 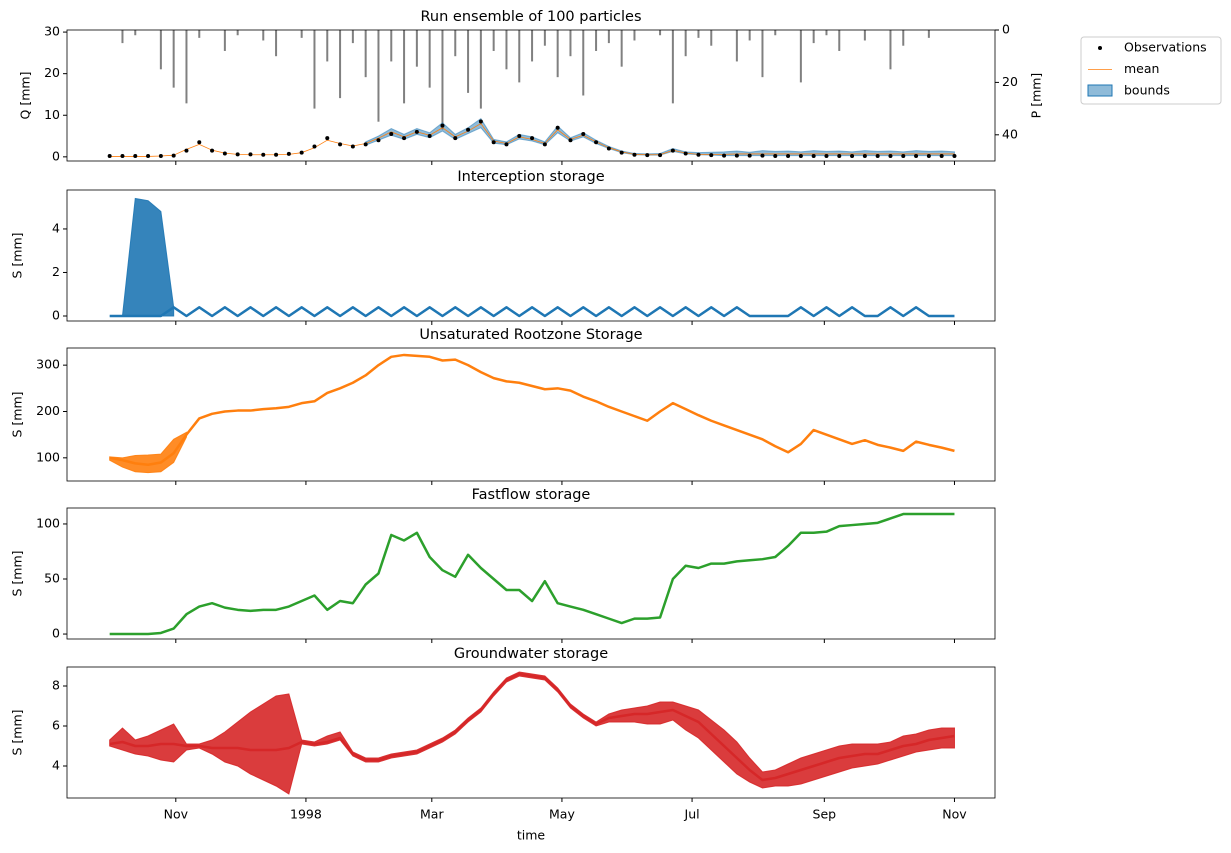 I want to click on y2-tick-label: 0, so click(x=1006, y=29).